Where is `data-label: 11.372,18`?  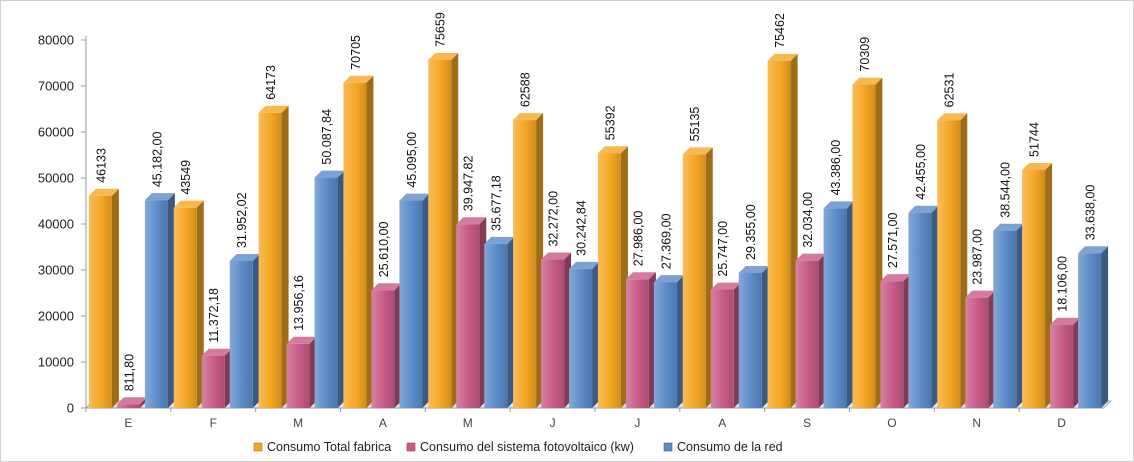
data-label: 11.372,18 is located at coordinates (214, 315).